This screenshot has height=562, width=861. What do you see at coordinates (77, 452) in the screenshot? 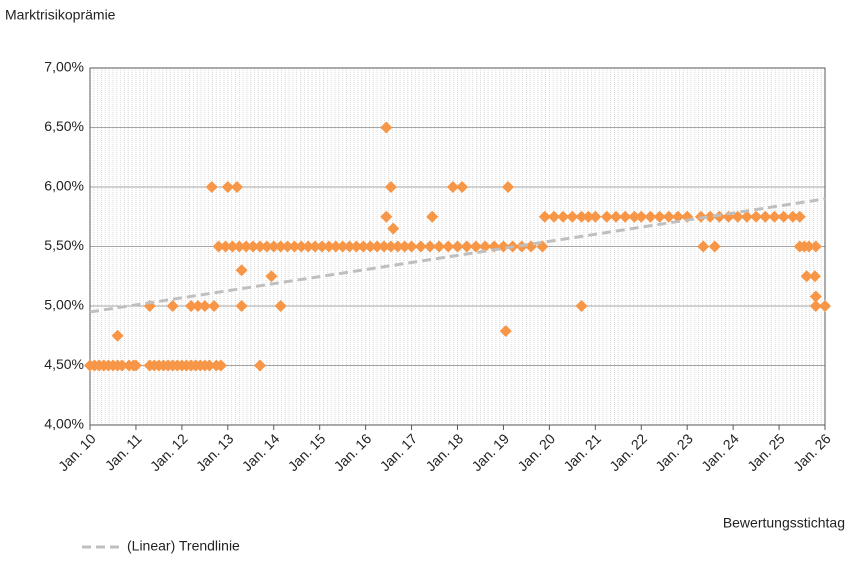
I see `x-tick-label: Jan. 10` at bounding box center [77, 452].